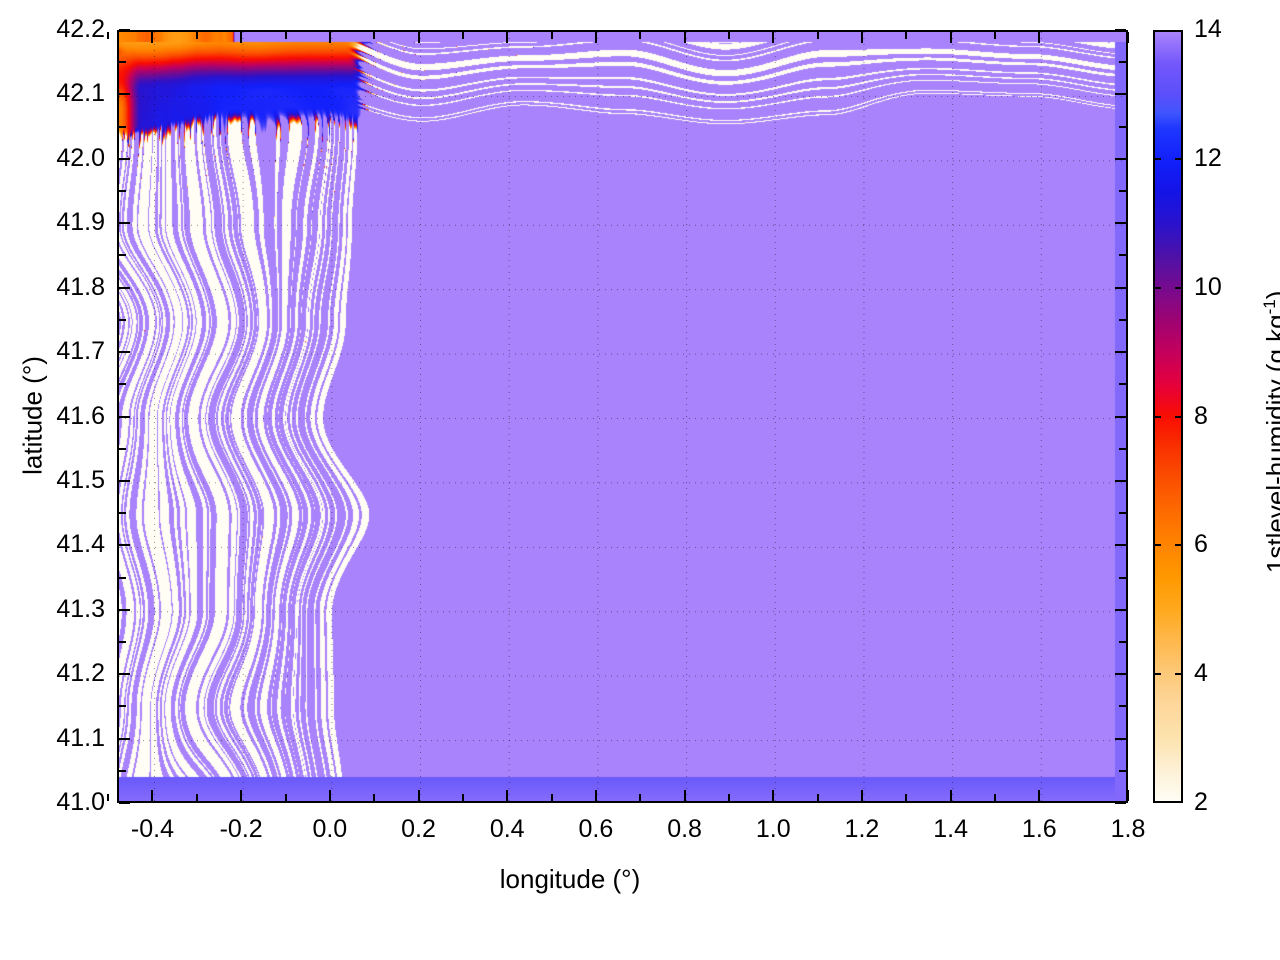 The width and height of the screenshot is (1280, 960). Describe the element at coordinates (1270, 432) in the screenshot. I see `colorbar-title: 1stlevel-humidity (g kg-1)` at that location.